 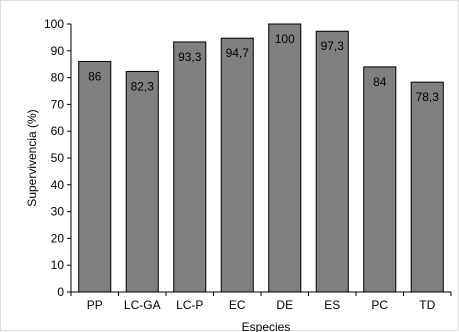 I want to click on x-tick-label: LC-P, so click(x=189, y=305).